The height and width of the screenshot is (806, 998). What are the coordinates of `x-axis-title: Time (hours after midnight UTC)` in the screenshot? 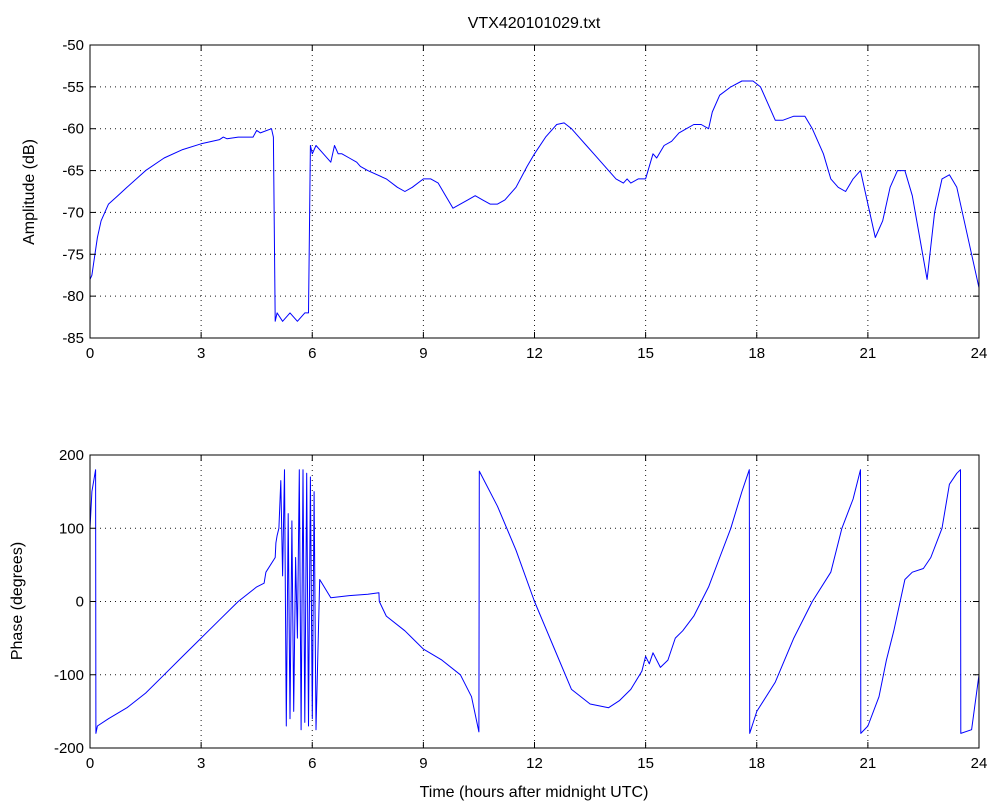 It's located at (534, 792).